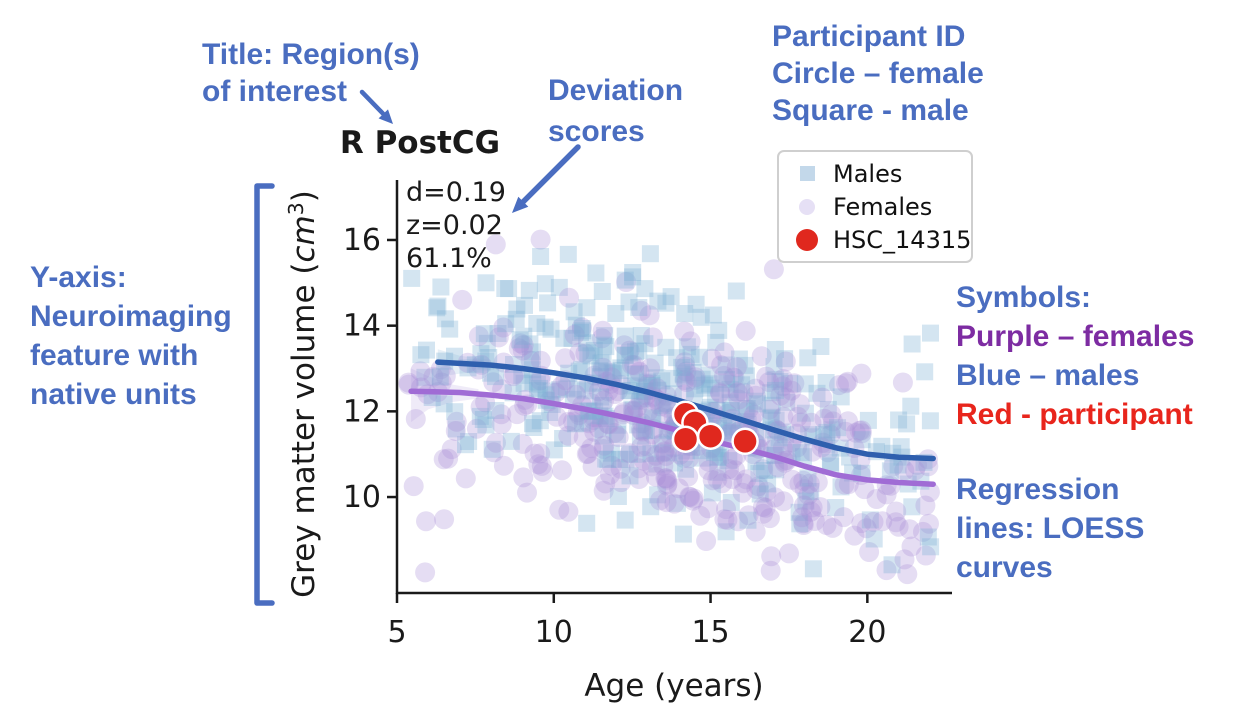  I want to click on y-tick-label: 12, so click(362, 411).